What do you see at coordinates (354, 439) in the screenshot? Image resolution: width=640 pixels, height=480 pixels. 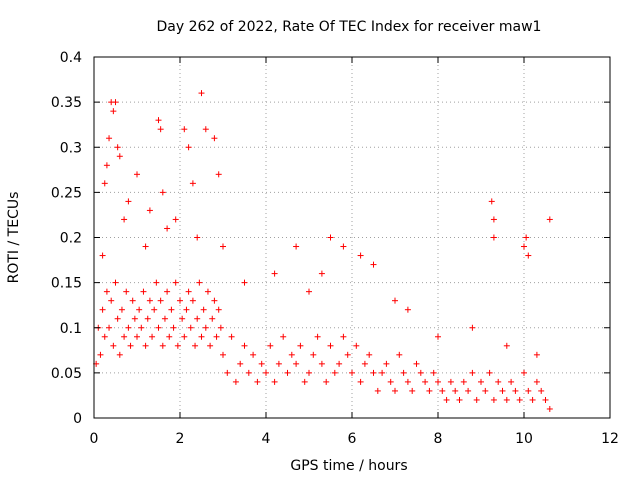 I see `x-tick-labels: 0 2 4 6 8 10 12` at bounding box center [354, 439].